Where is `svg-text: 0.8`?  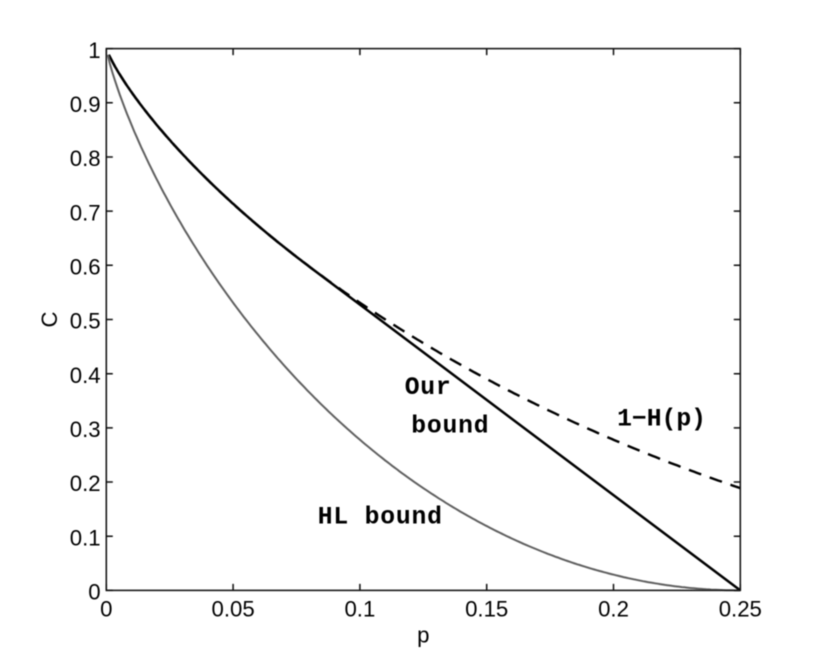
svg-text: 0.8 is located at coordinates (85, 158).